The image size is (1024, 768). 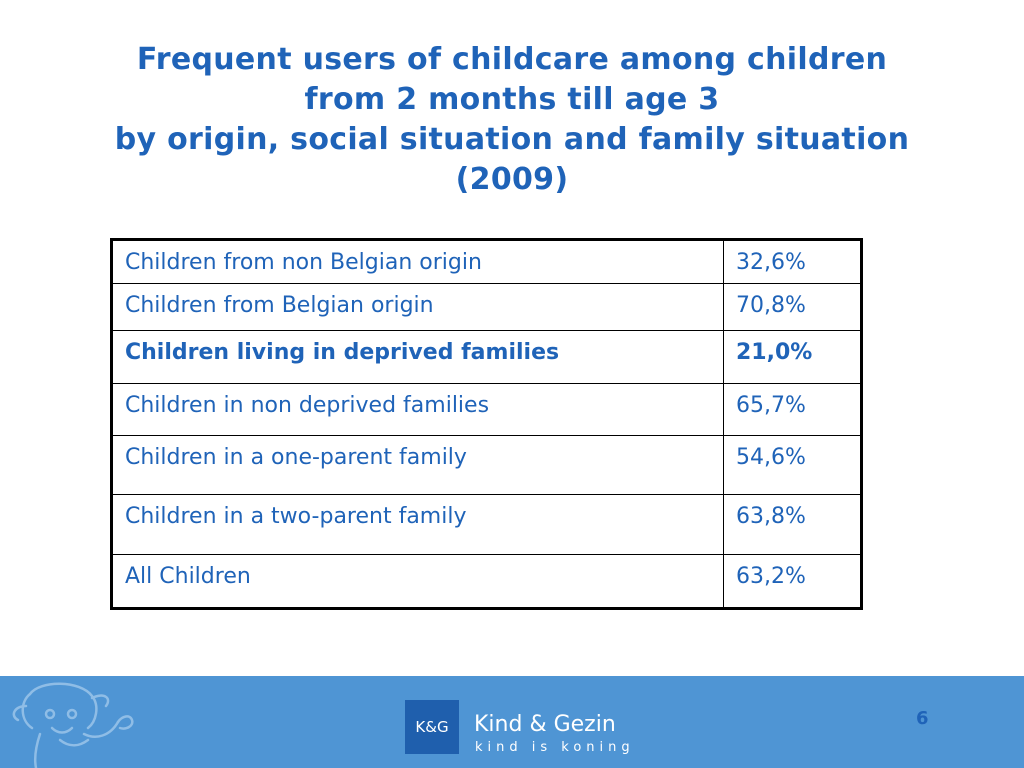 What do you see at coordinates (922, 718) in the screenshot?
I see `page-number: 6` at bounding box center [922, 718].